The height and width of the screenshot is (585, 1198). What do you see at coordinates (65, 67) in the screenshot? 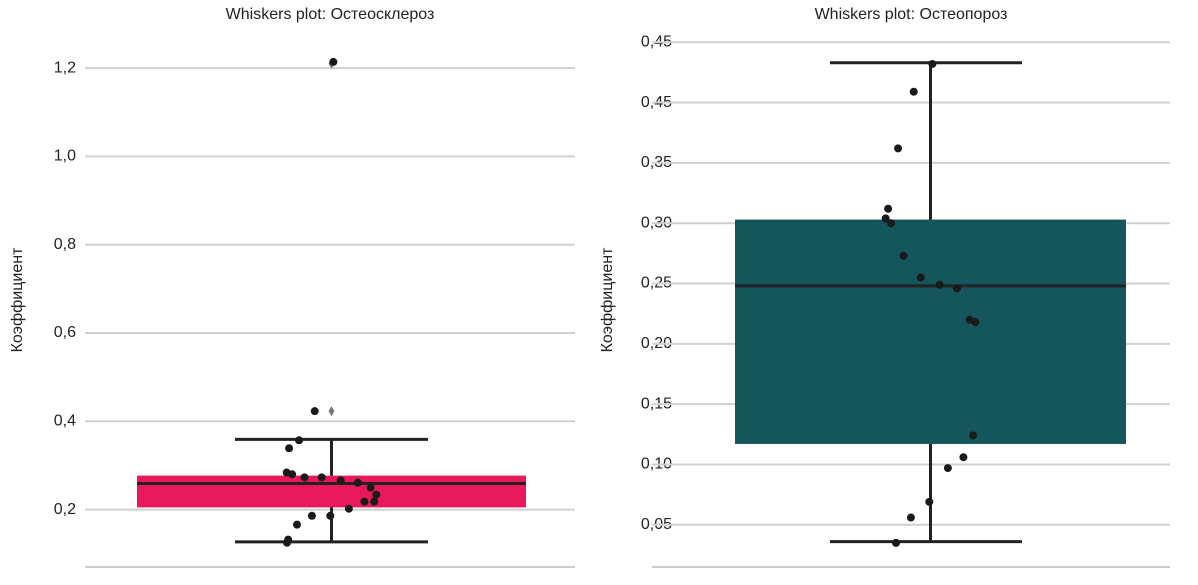
I see `y-tick-label: 1,2` at bounding box center [65, 67].